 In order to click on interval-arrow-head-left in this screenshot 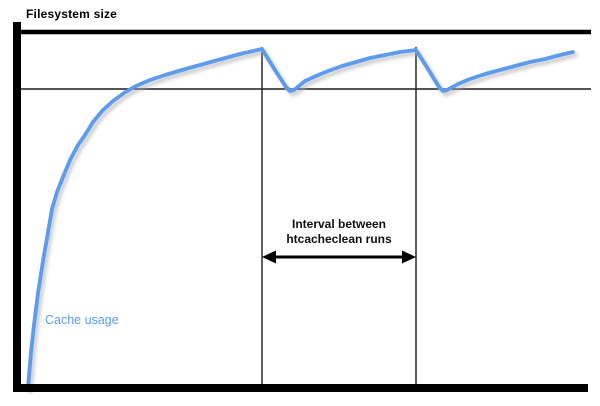, I will do `click(269, 257)`.